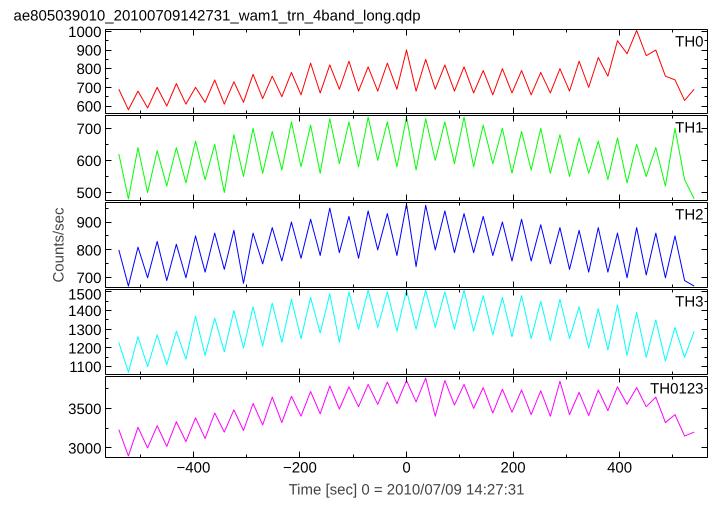 The width and height of the screenshot is (717, 516). What do you see at coordinates (89, 193) in the screenshot?
I see `y-tick-label: 500` at bounding box center [89, 193].